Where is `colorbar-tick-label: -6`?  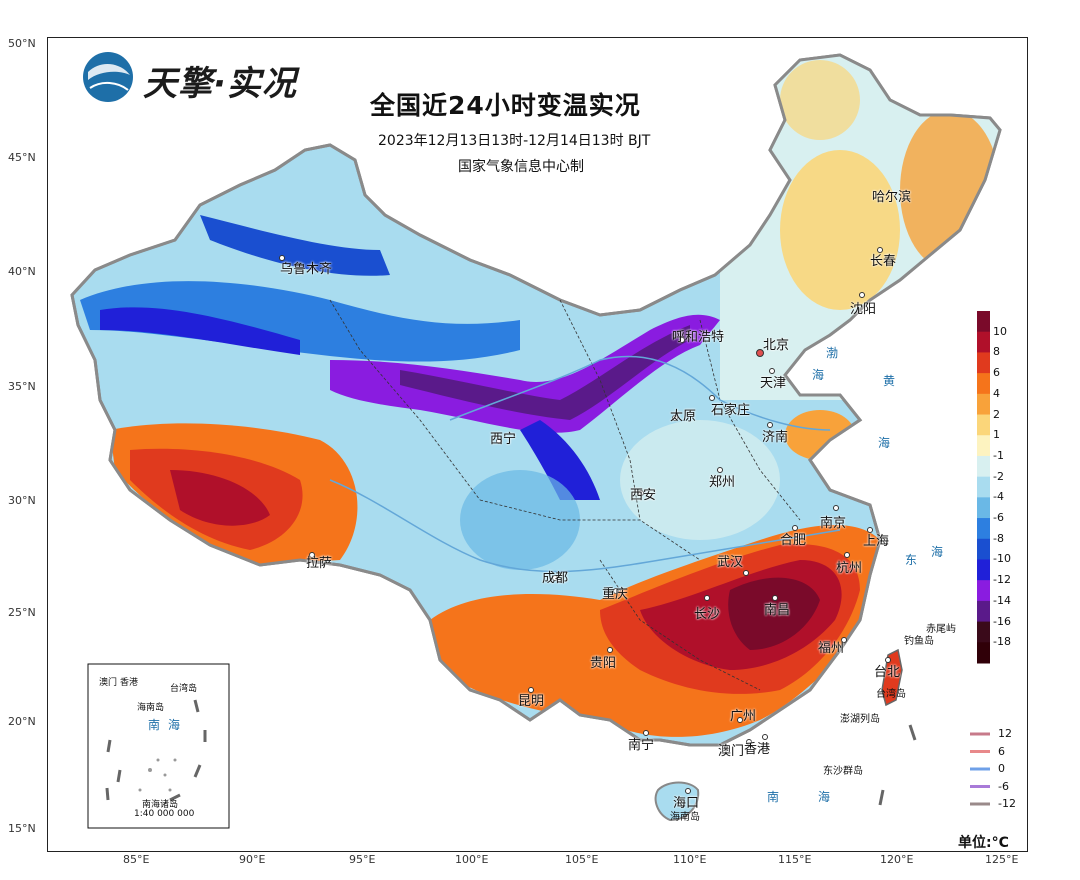 colorbar-tick-label: -6 is located at coordinates (998, 518).